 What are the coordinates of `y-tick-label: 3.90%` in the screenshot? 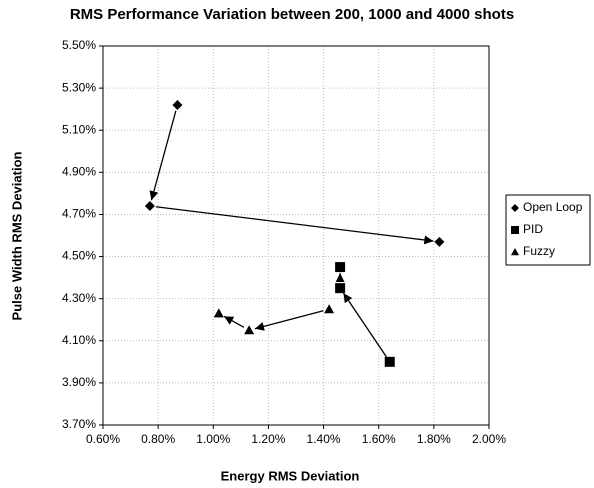 It's located at (79, 382).